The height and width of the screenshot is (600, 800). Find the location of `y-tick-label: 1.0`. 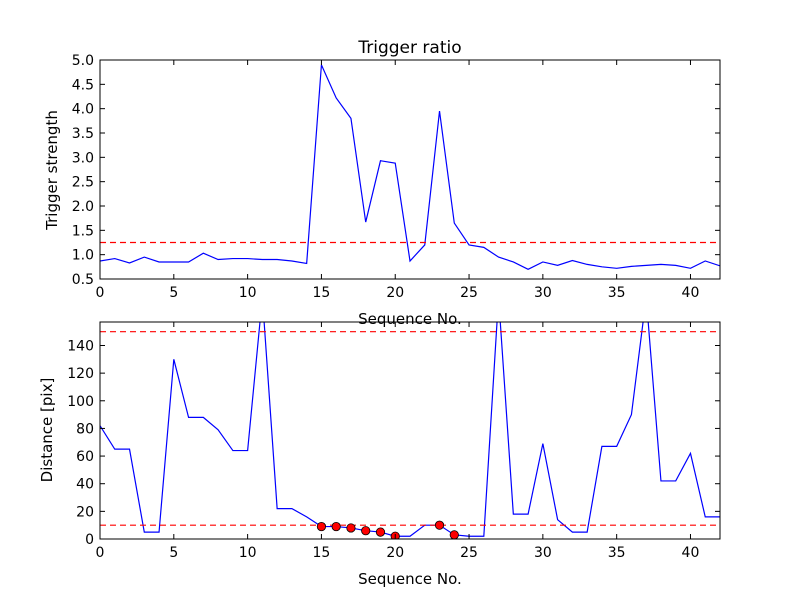

y-tick-label: 1.0 is located at coordinates (83, 256).